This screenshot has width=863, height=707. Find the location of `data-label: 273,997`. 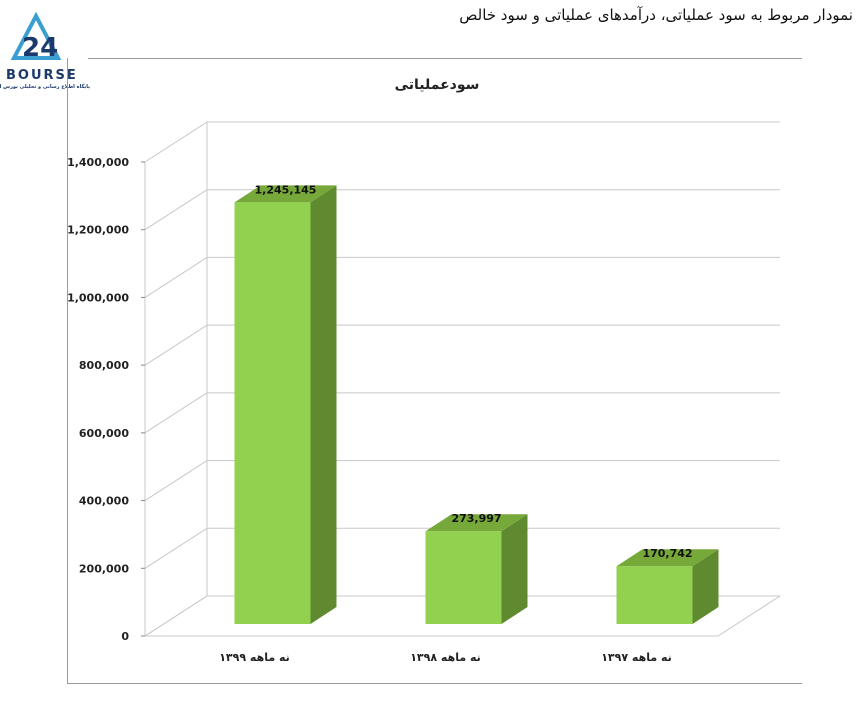

data-label: 273,997 is located at coordinates (476, 518).